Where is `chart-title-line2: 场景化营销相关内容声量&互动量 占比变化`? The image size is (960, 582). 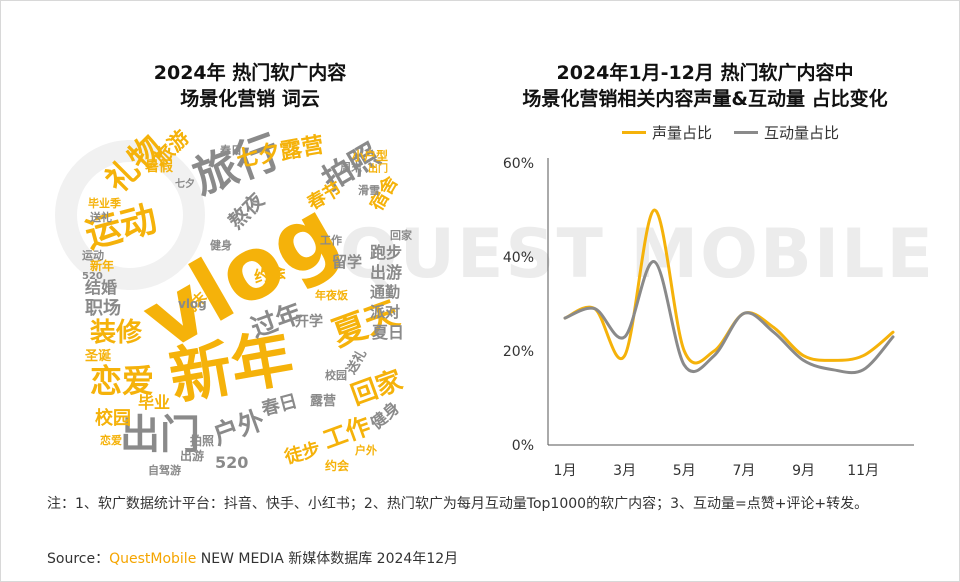 chart-title-line2: 场景化营销相关内容声量&互动量 占比变化 is located at coordinates (705, 99).